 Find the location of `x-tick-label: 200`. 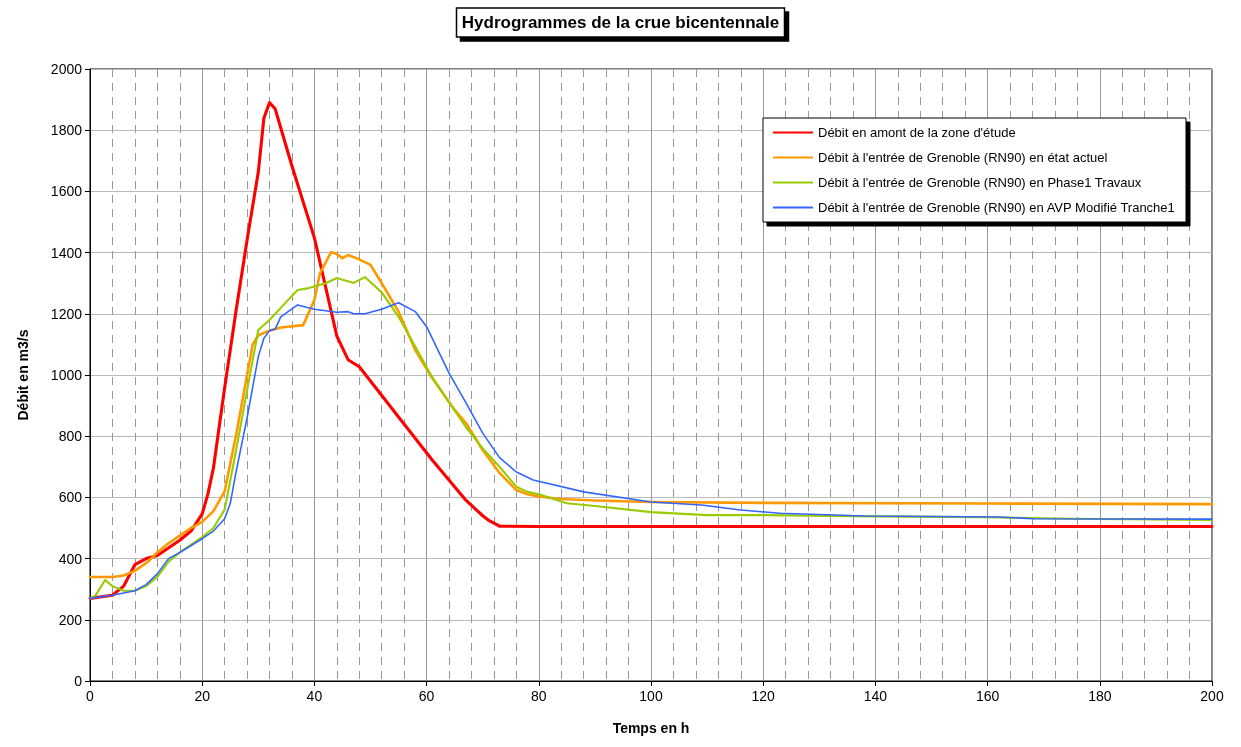

x-tick-label: 200 is located at coordinates (1212, 696).